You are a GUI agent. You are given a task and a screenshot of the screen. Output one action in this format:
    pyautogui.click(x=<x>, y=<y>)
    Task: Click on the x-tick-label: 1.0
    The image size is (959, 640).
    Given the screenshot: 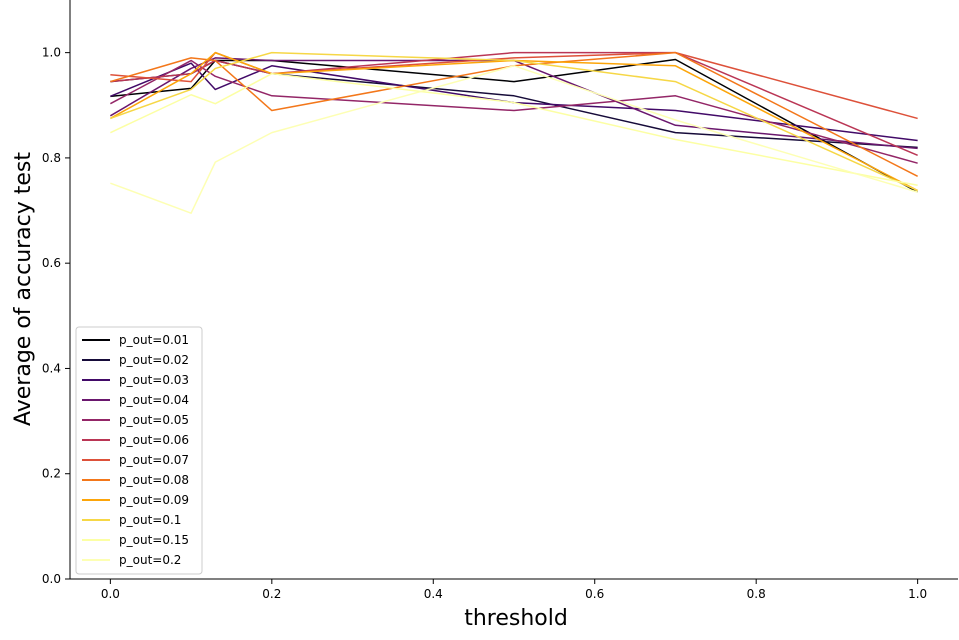 What is the action you would take?
    pyautogui.click(x=917, y=594)
    